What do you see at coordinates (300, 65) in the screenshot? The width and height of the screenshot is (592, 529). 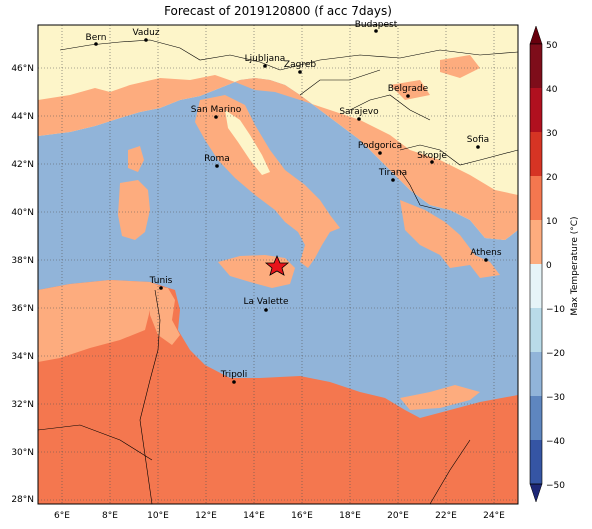 I see `city-label: Zagreb` at bounding box center [300, 65].